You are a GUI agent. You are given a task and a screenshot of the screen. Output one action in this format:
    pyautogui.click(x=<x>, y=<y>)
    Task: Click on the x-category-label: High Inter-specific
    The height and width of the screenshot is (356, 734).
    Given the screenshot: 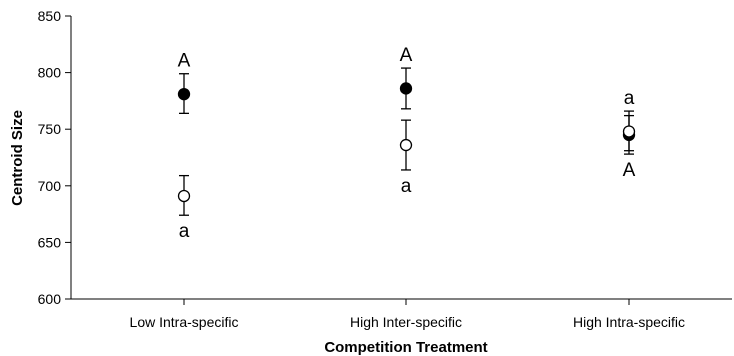 What is the action you would take?
    pyautogui.click(x=406, y=322)
    